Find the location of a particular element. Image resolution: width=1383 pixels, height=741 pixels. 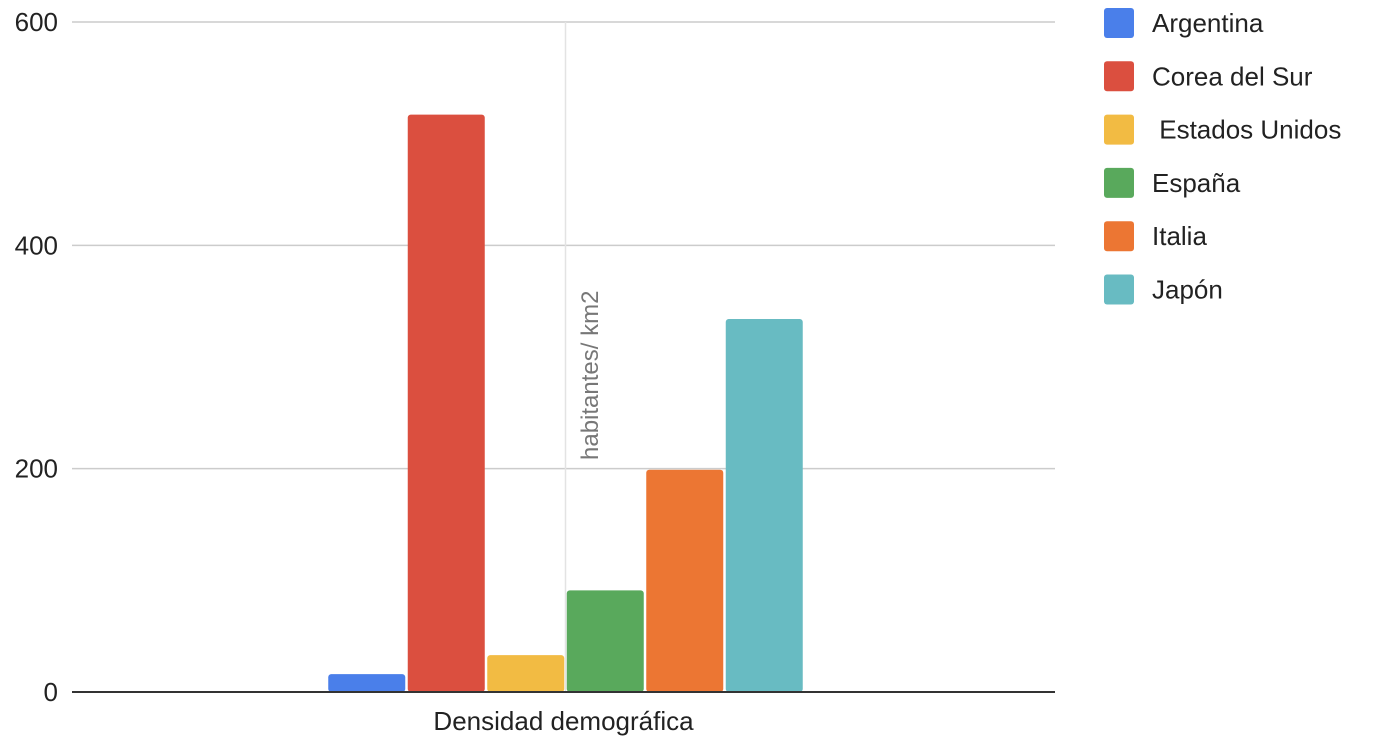

bar-argentina is located at coordinates (367, 683).